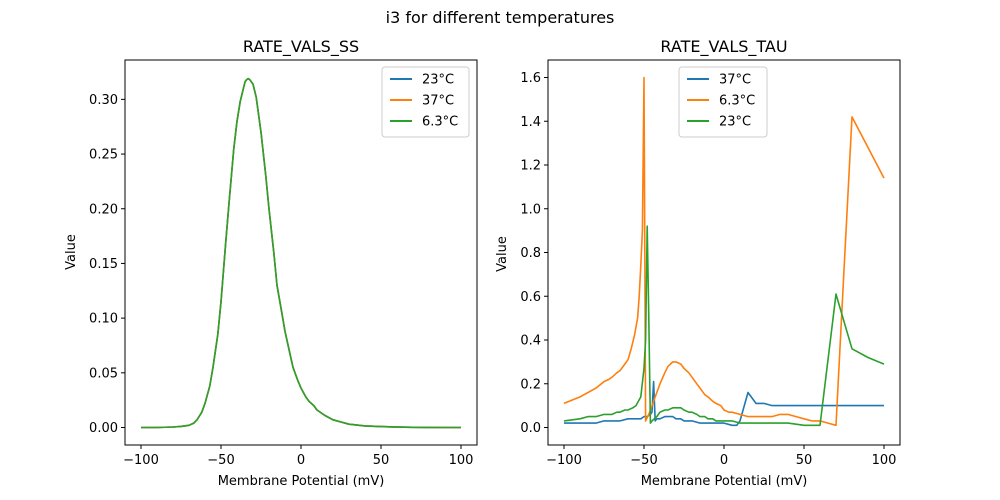 Image resolution: width=1000 pixels, height=500 pixels. I want to click on subplot-title: RATE_VALS_TAU, so click(723, 47).